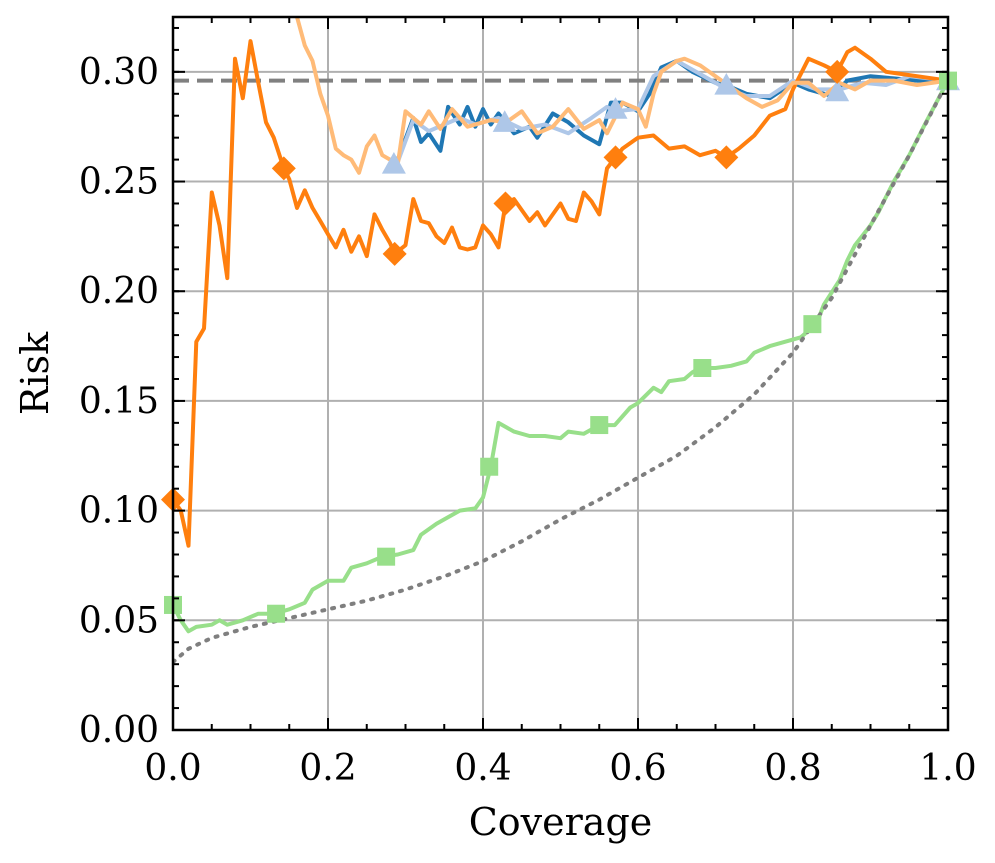 The image size is (995, 863). I want to click on x-tick-label: 0.6, so click(637, 768).